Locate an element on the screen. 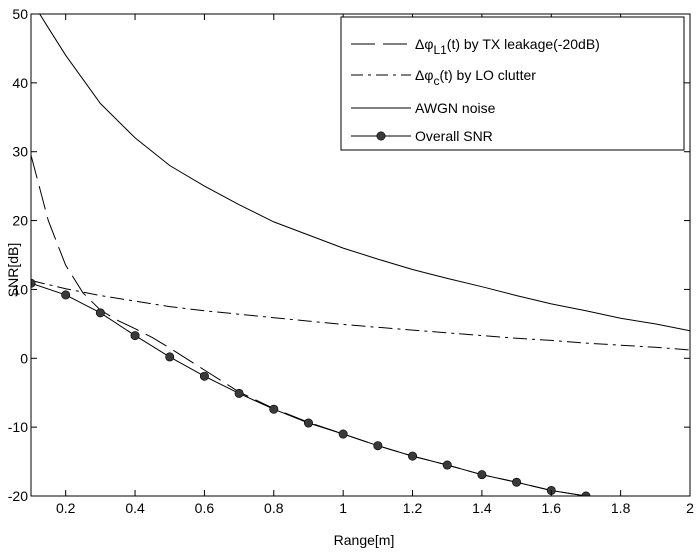 The height and width of the screenshot is (552, 697). legend-label-main: Overall SNR is located at coordinates (454, 136).